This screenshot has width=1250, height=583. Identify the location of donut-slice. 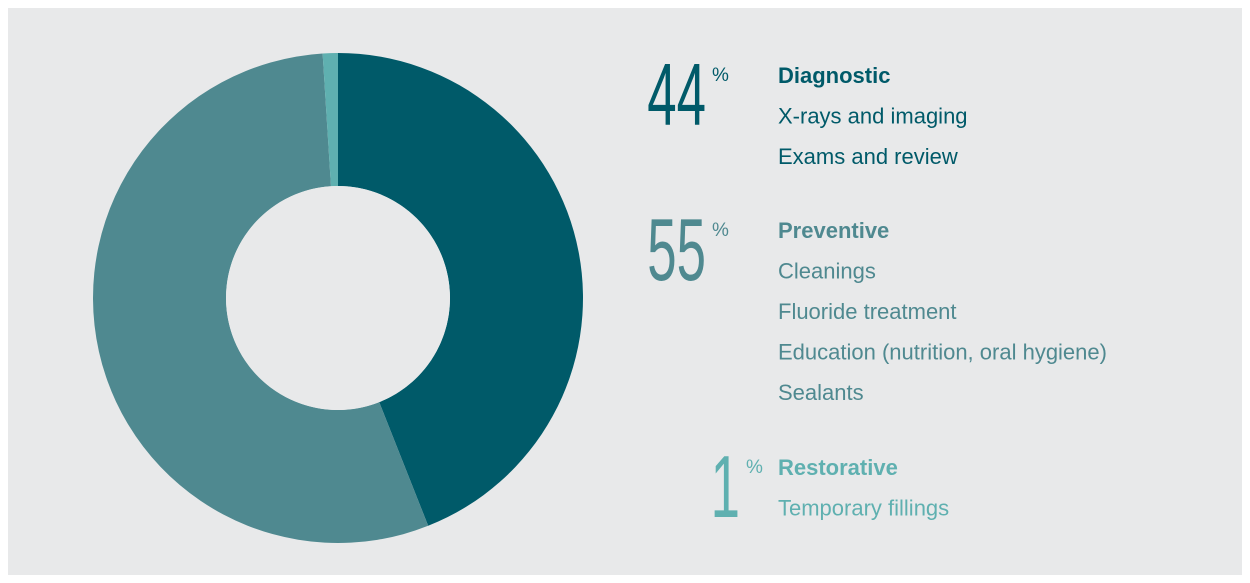
(330, 120).